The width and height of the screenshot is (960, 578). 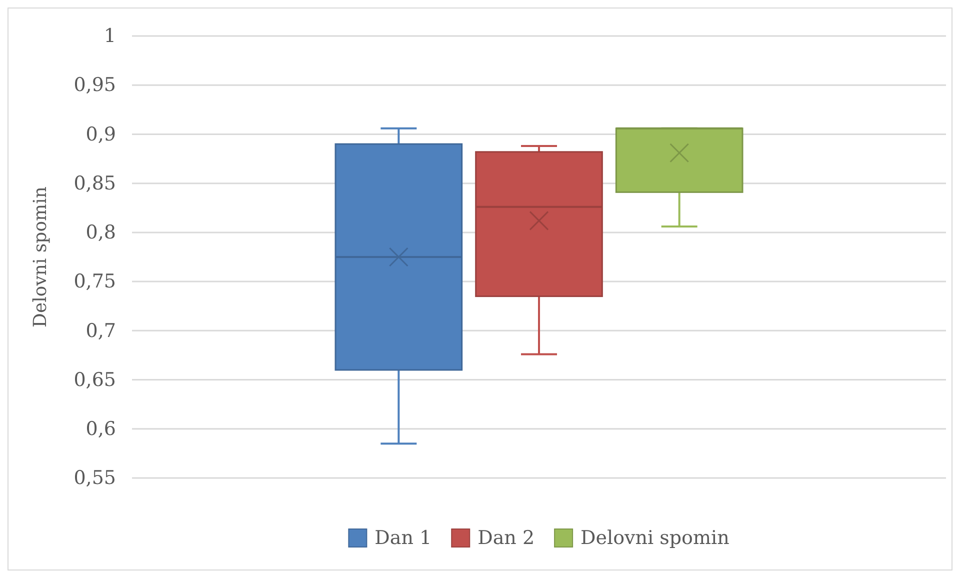 I want to click on y-tick-label: 0,85, so click(x=95, y=183).